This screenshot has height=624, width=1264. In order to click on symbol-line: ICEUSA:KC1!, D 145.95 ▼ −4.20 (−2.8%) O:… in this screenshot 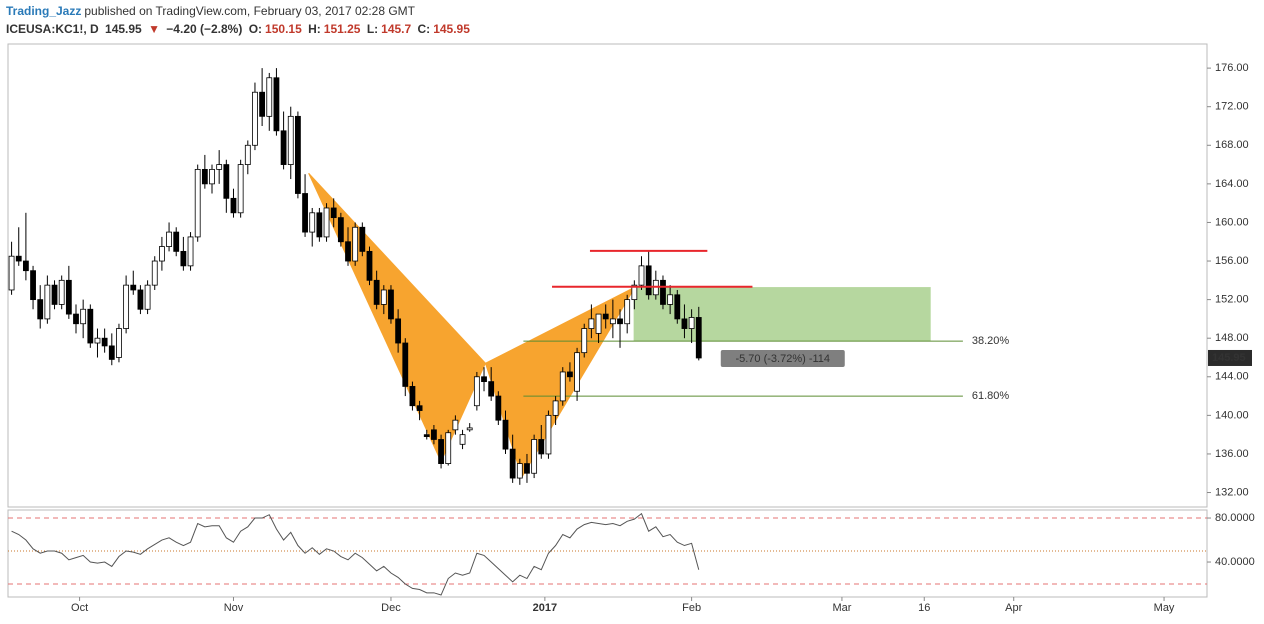, I will do `click(239, 29)`.